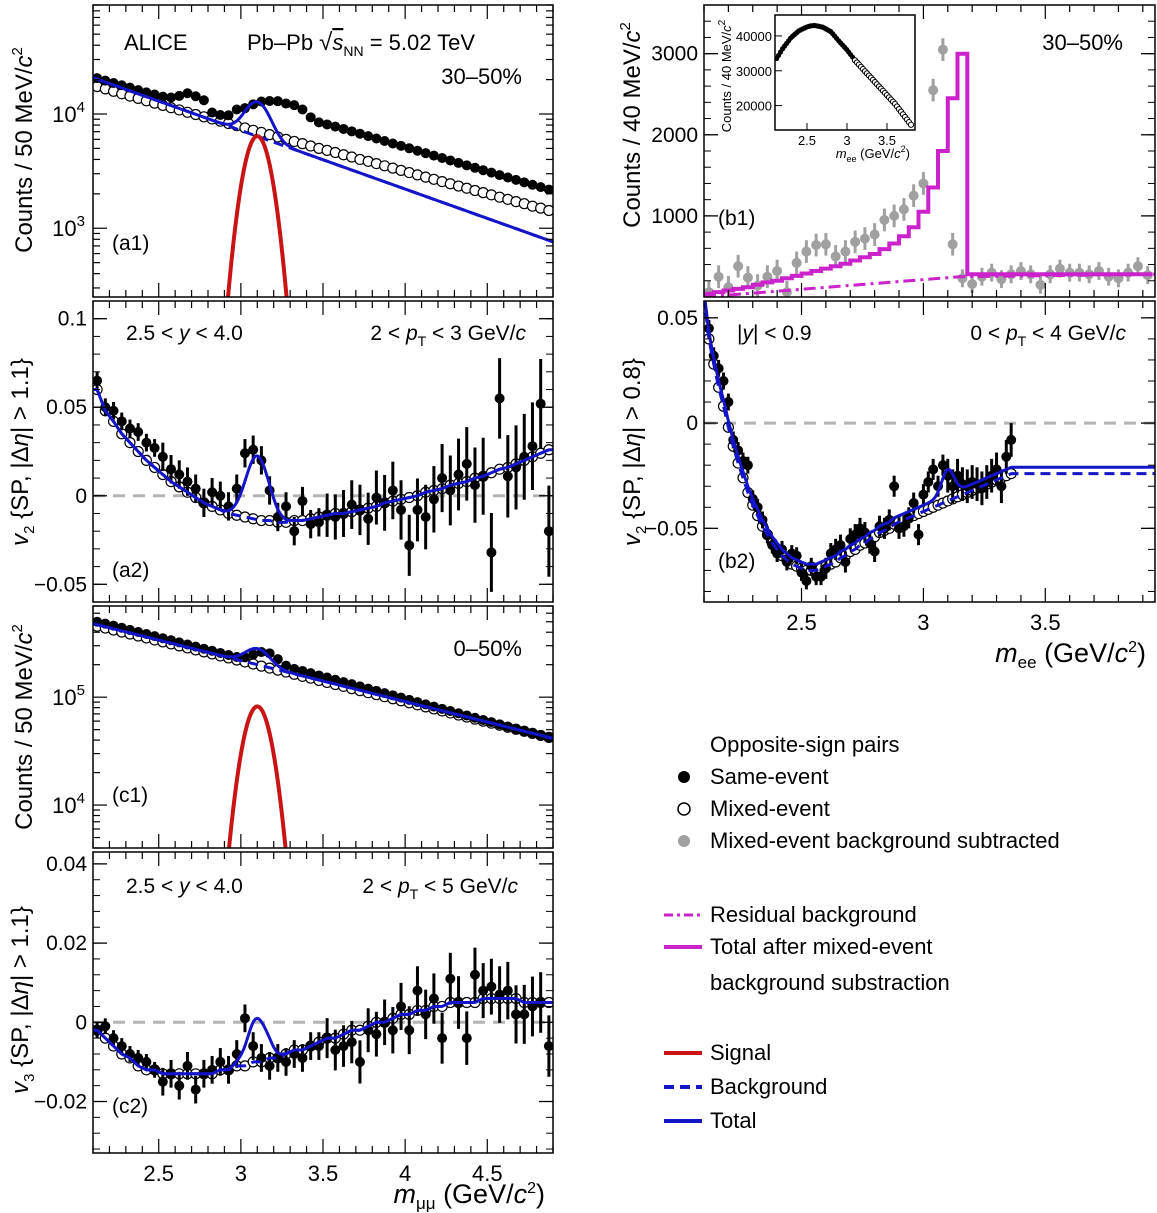  I want to click on a1-decade-label: 103, so click(68, 227).